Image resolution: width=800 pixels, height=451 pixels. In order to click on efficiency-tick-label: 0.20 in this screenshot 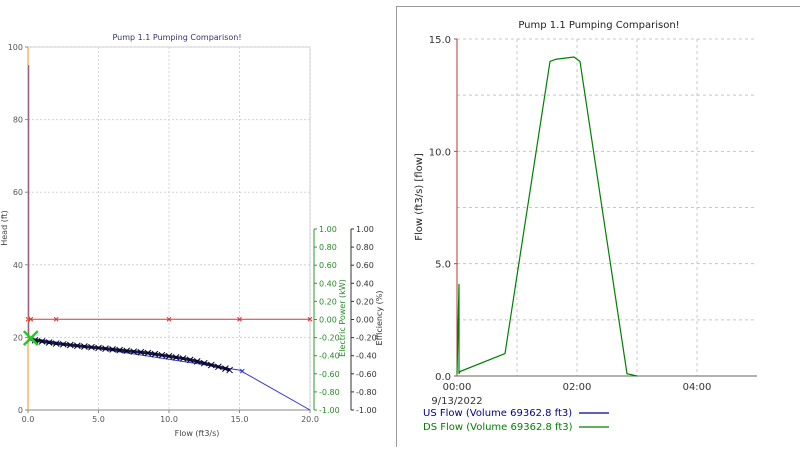, I will do `click(365, 301)`.